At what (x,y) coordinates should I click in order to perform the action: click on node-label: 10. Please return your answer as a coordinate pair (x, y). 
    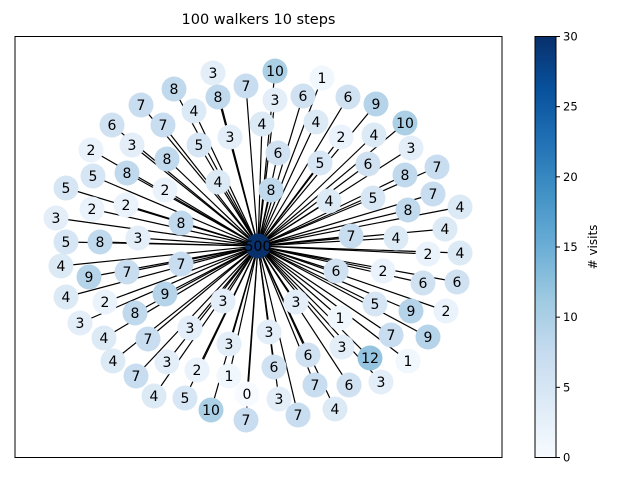
    Looking at the image, I should click on (211, 411).